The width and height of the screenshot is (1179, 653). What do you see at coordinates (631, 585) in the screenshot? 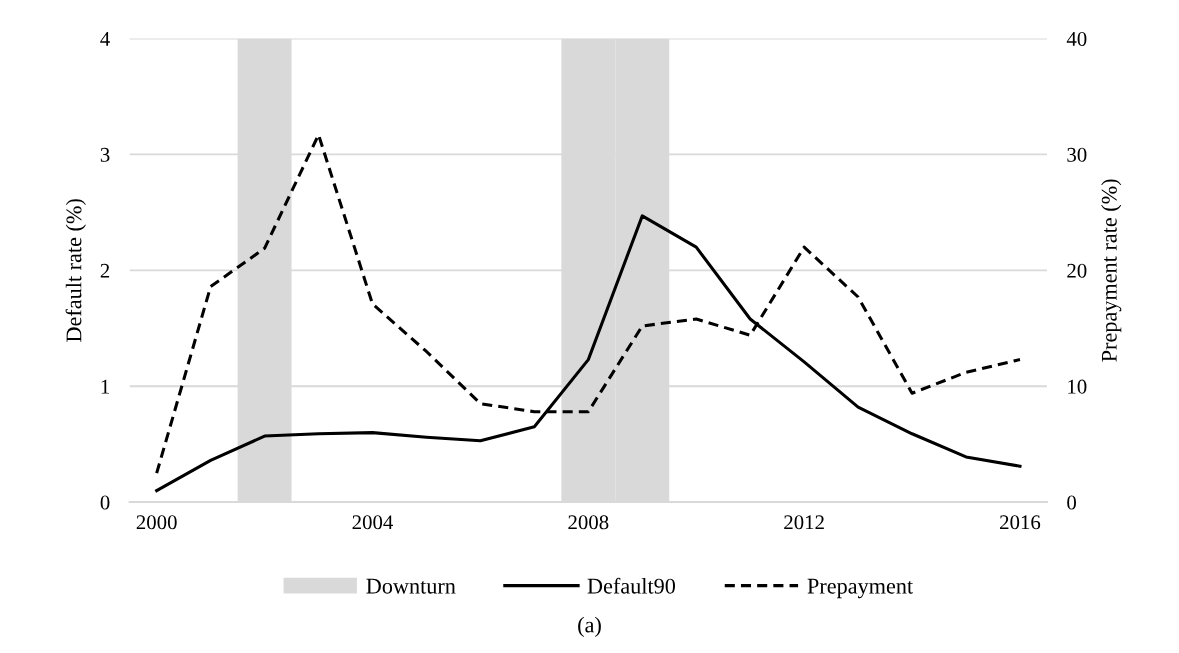
I see `legend-label: Default90` at bounding box center [631, 585].